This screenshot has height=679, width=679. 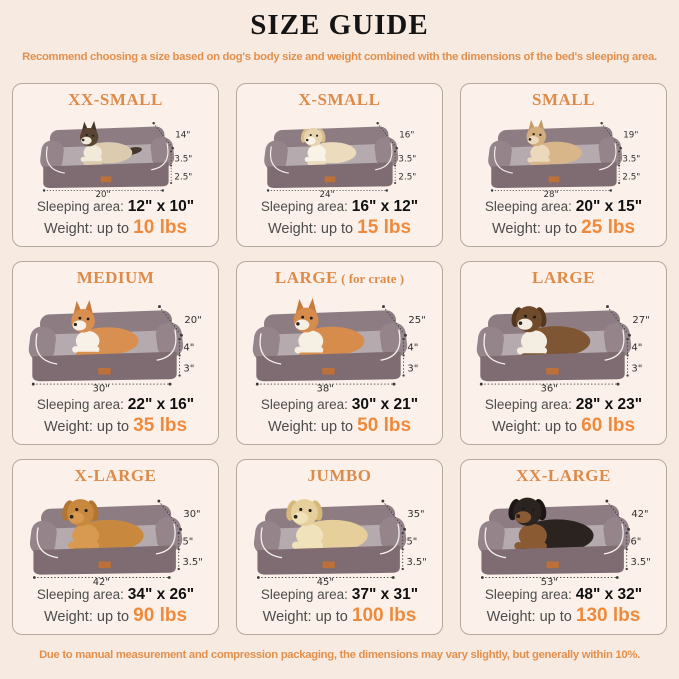 What do you see at coordinates (327, 194) in the screenshot?
I see `width-dimension: 24"` at bounding box center [327, 194].